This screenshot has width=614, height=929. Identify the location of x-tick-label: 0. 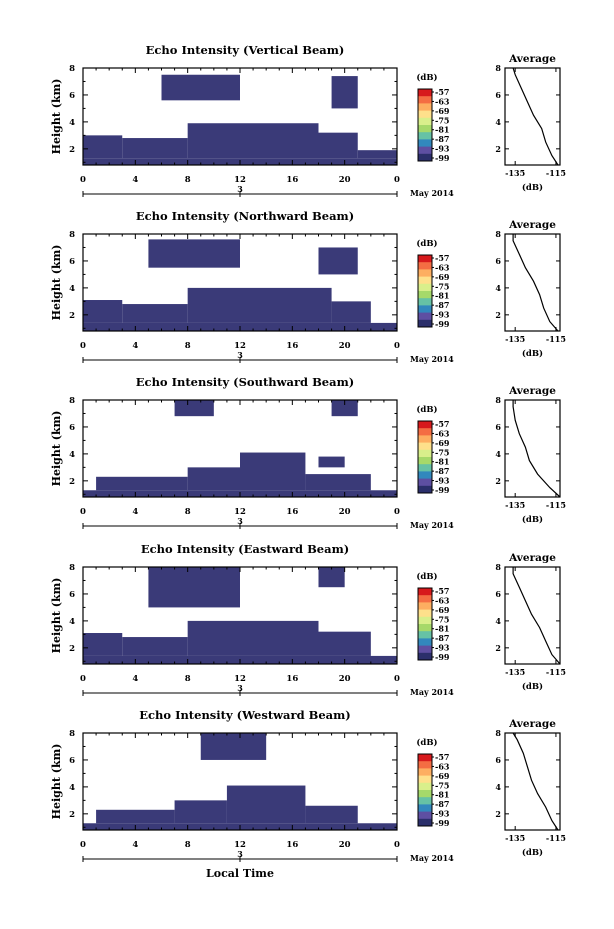
(83, 845).